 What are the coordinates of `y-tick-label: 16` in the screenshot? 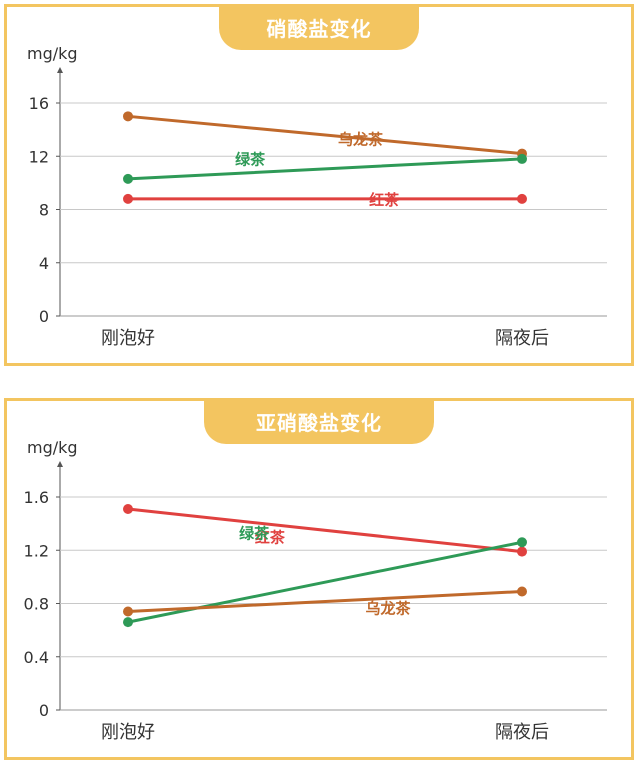 It's located at (39, 103).